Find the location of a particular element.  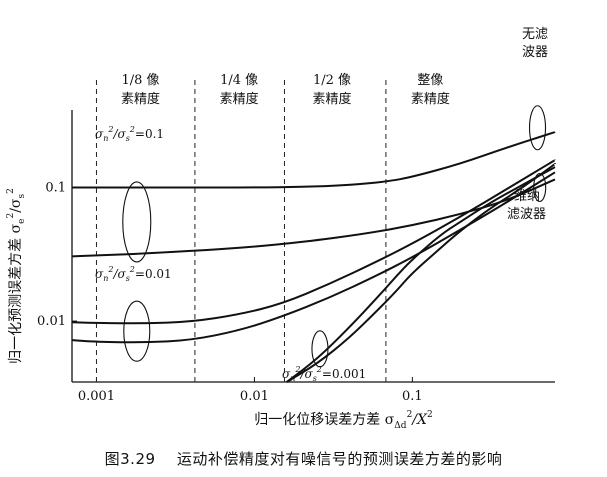

x-axis-title: 归一化位移误差方差 σΔd2/X2 is located at coordinates (343, 420).